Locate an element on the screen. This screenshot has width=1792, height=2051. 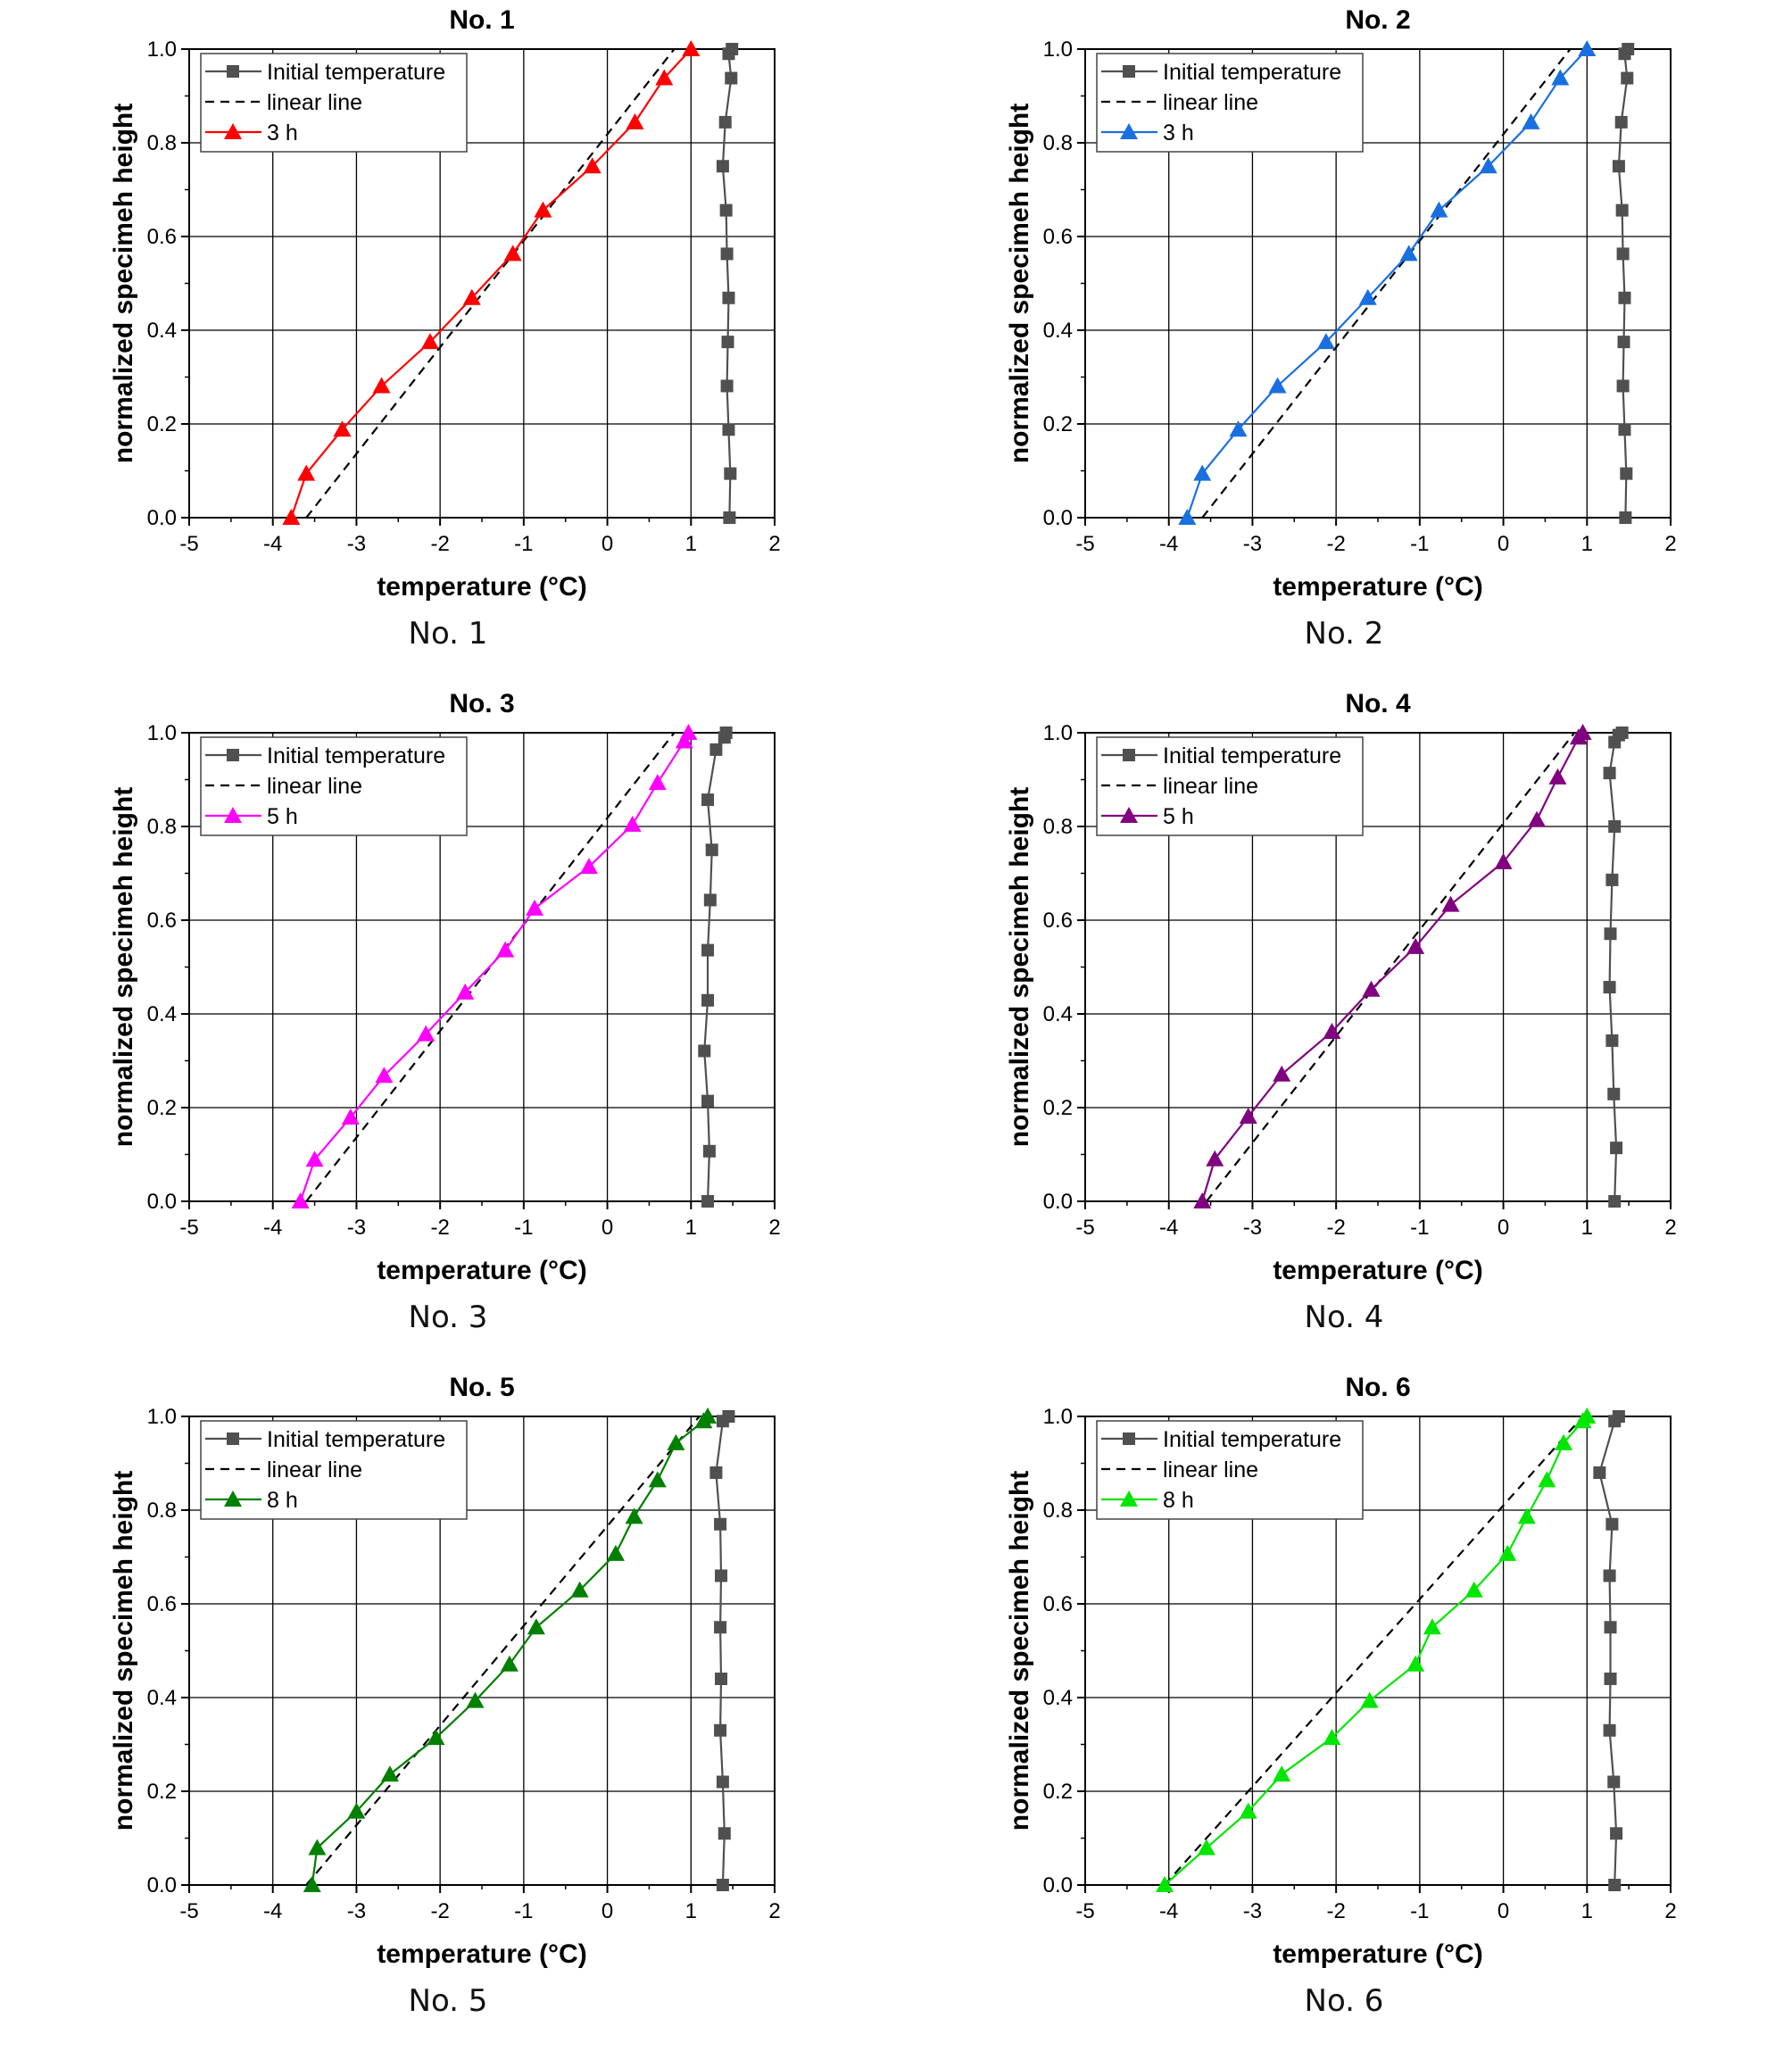
legend-label: 3 h is located at coordinates (282, 132).